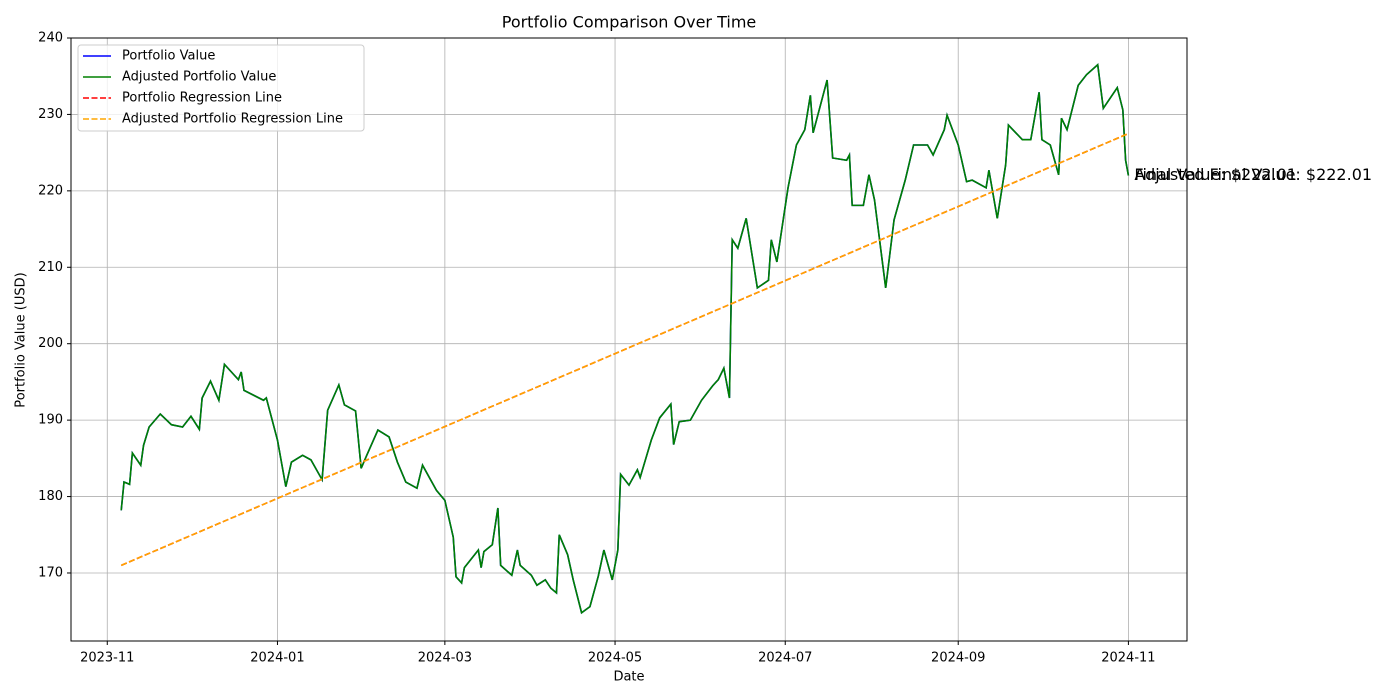  What do you see at coordinates (50, 572) in the screenshot?
I see `y-tick-label: 170` at bounding box center [50, 572].